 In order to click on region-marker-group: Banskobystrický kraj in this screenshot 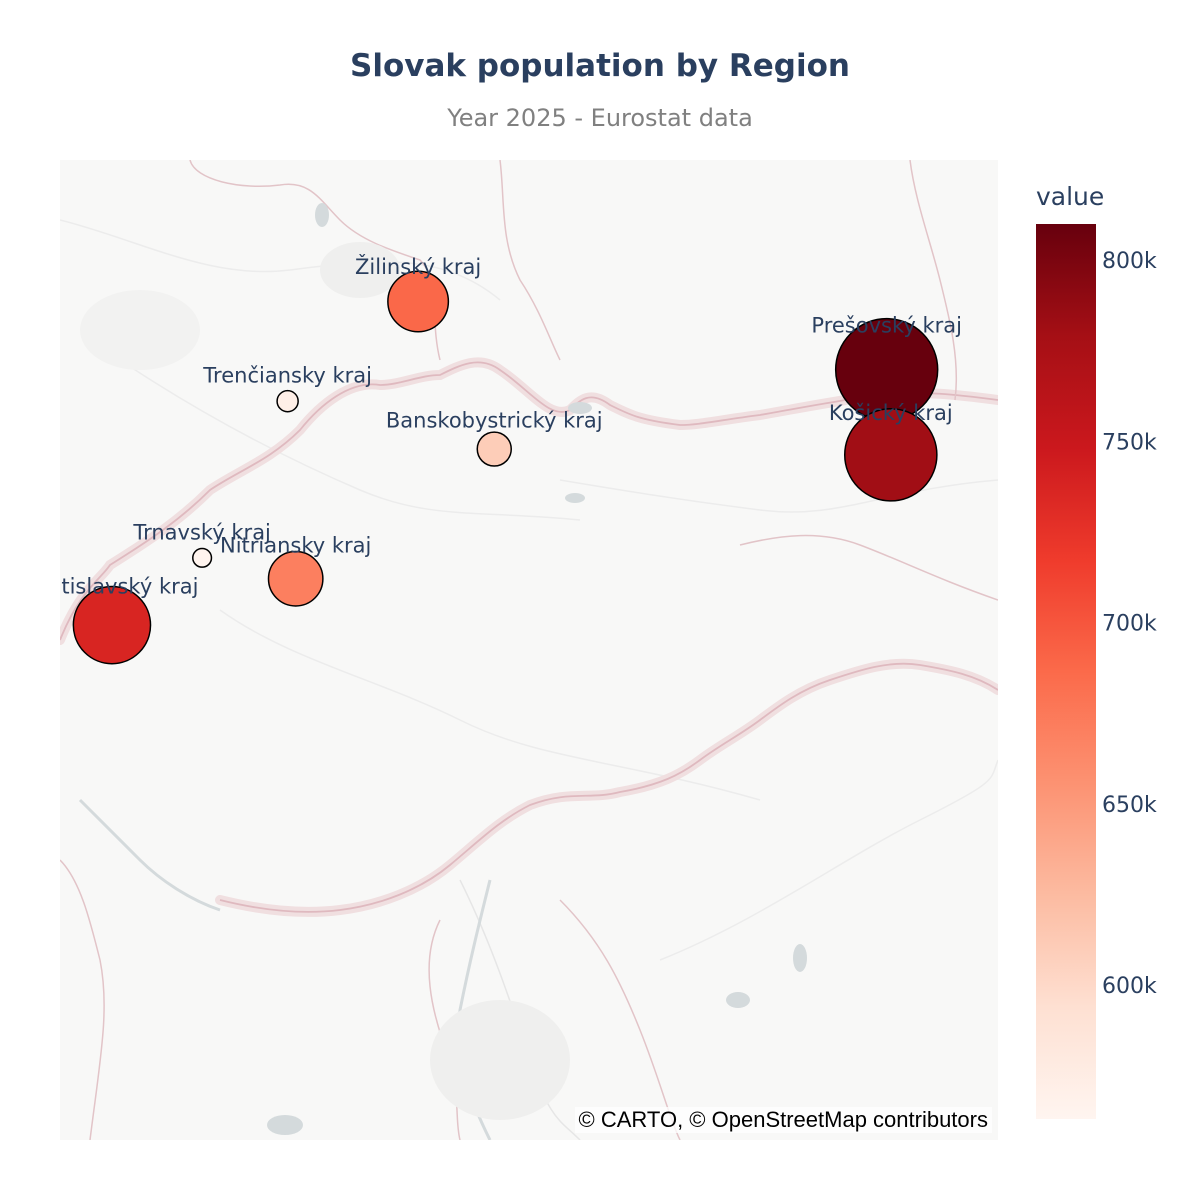, I will do `click(494, 437)`.